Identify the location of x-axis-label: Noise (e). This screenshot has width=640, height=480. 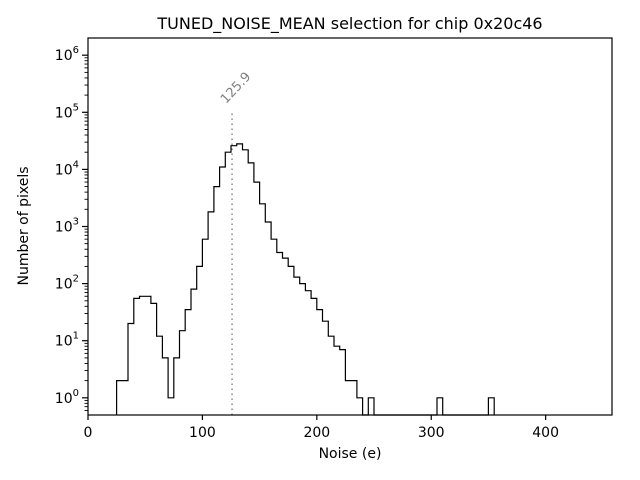
(350, 454).